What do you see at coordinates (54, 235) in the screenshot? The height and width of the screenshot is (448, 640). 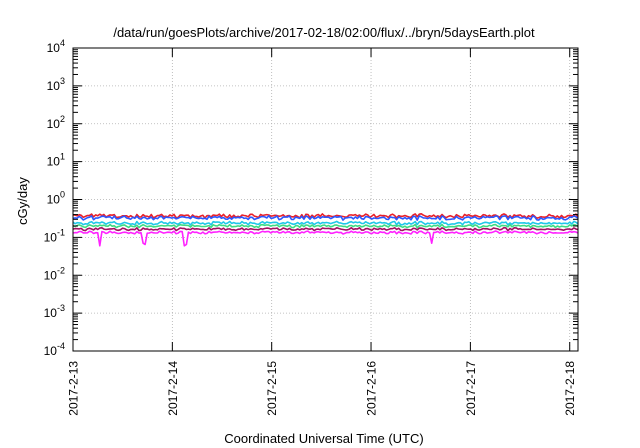 I see `y-tick-label: 10⁻¹` at bounding box center [54, 235].